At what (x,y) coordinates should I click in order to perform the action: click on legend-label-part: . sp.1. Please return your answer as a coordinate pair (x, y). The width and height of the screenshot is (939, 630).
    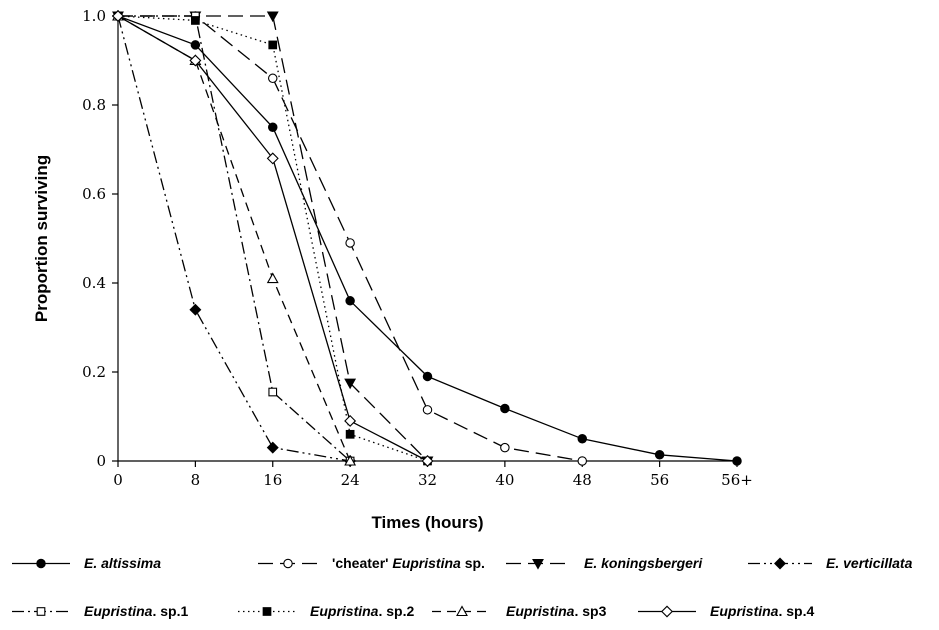
    Looking at the image, I should click on (170, 611).